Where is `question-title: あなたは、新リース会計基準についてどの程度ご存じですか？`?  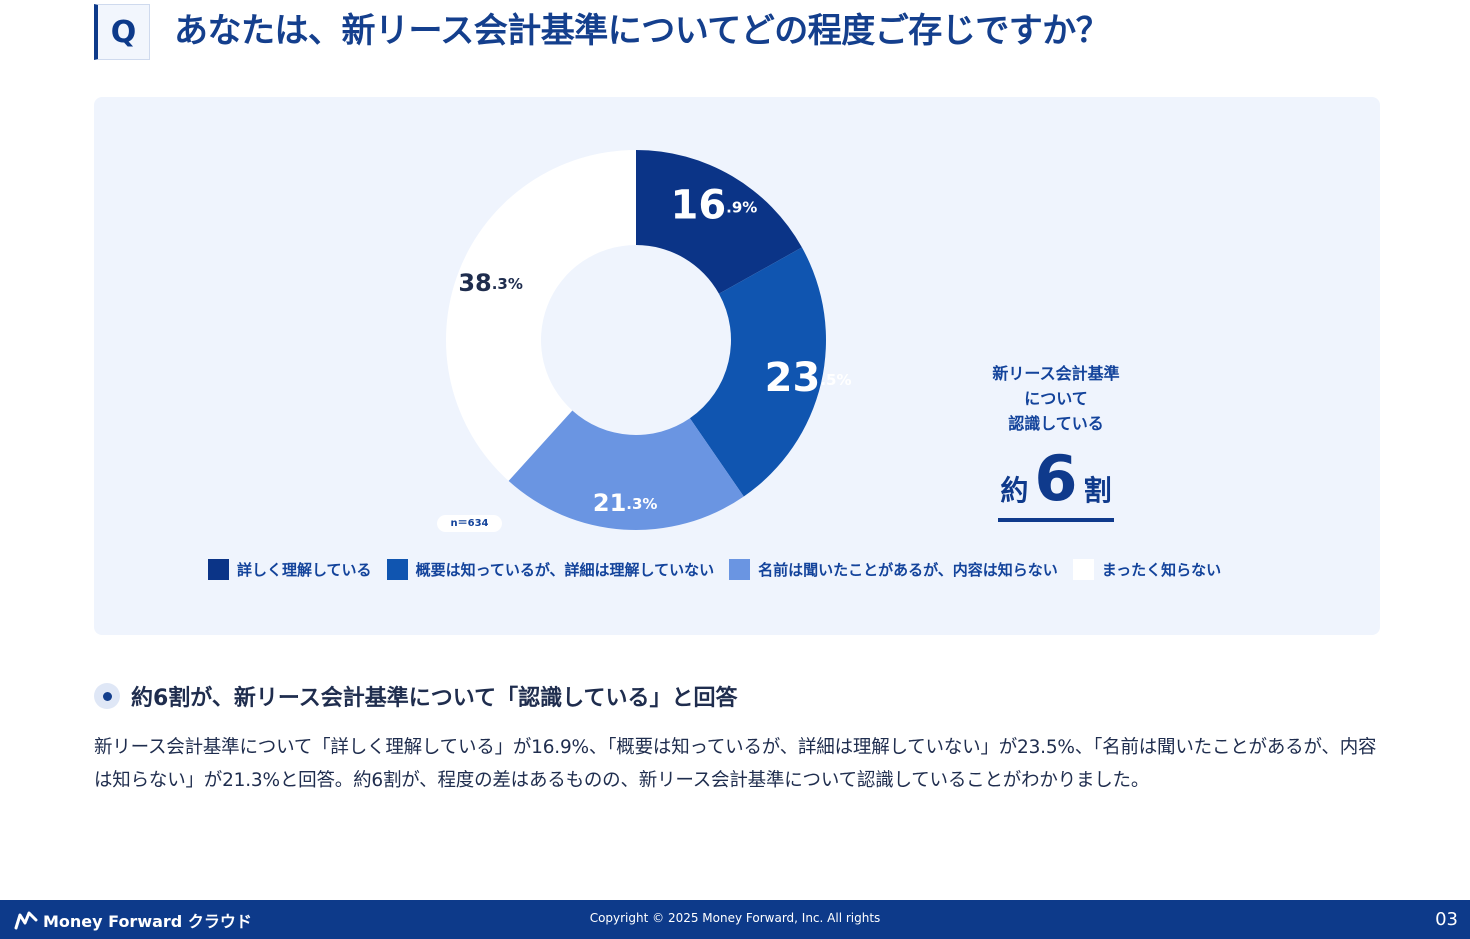
question-title: あなたは、新リース会計基準についてどの程度ご存じですか？ is located at coordinates (642, 31).